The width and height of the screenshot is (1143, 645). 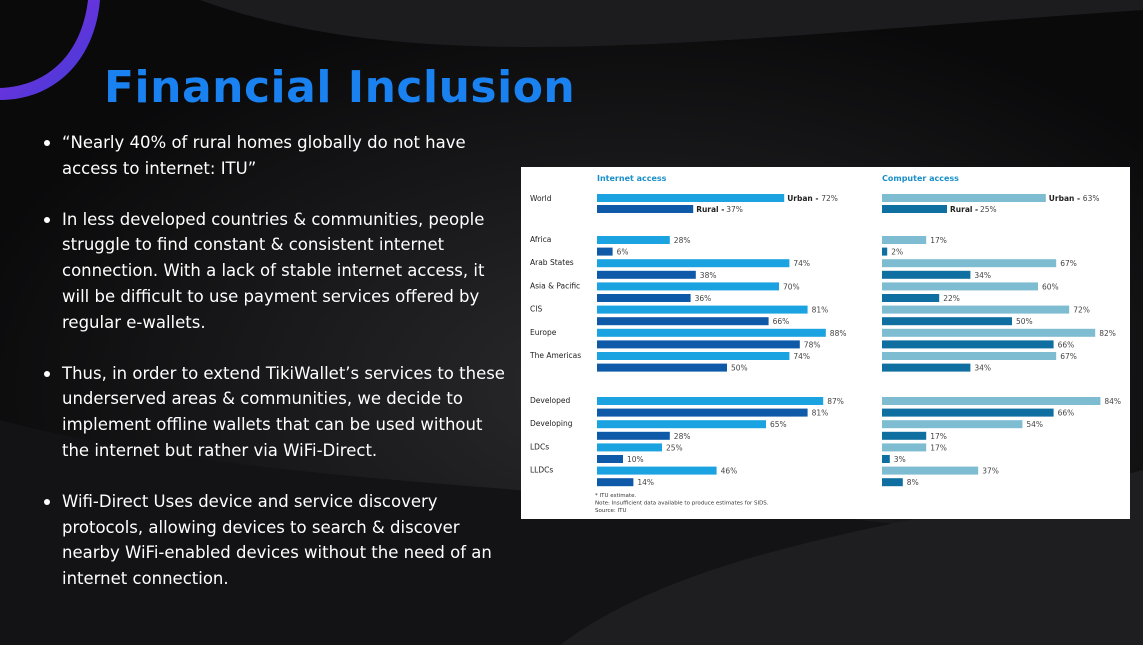 I want to click on bar-value-region-internet: 66%, so click(x=781, y=321).